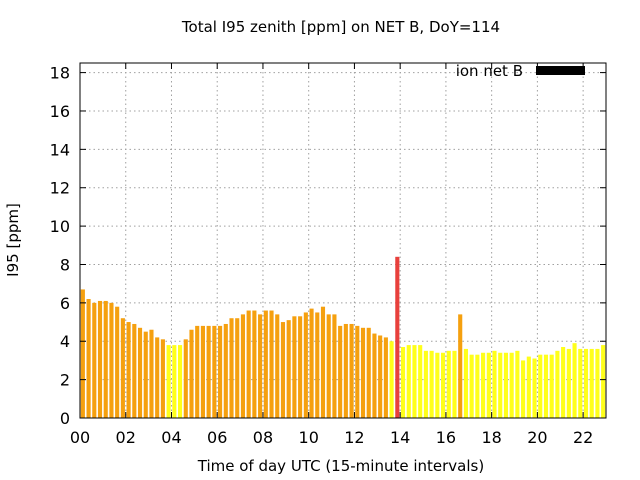 This screenshot has width=640, height=480. I want to click on x-tick-label: 00, so click(80, 437).